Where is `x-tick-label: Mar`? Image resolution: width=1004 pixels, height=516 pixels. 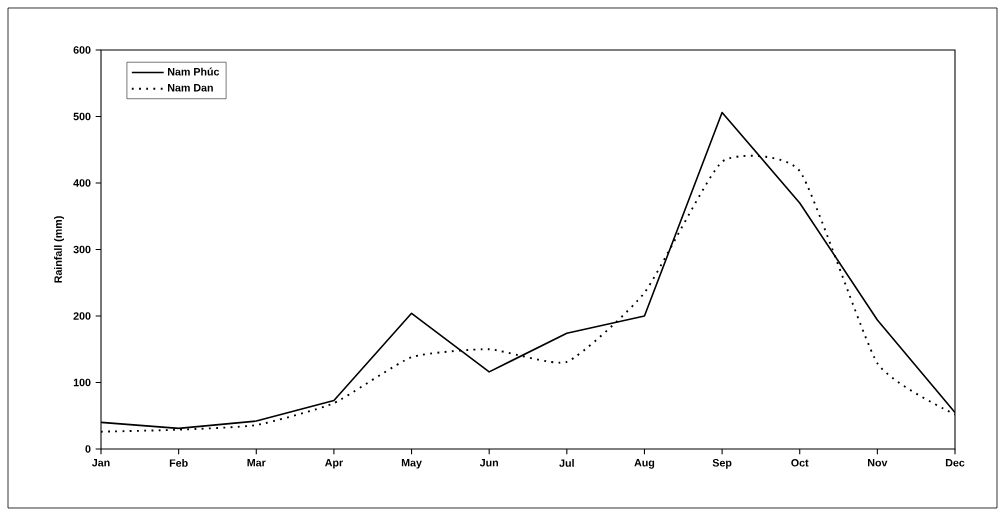 x-tick-label: Mar is located at coordinates (256, 463).